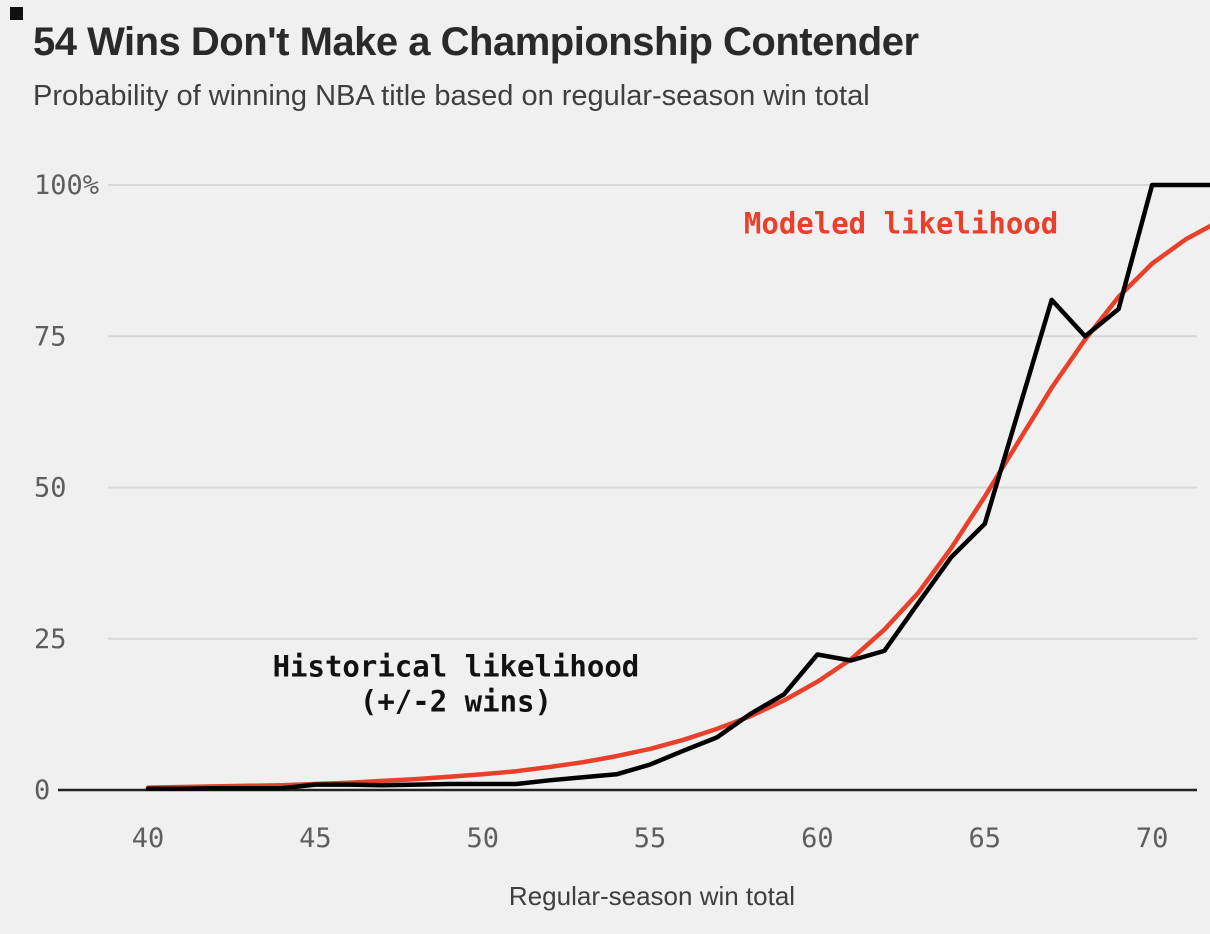 The width and height of the screenshot is (1210, 934). I want to click on y-tick-label: 25, so click(50, 639).